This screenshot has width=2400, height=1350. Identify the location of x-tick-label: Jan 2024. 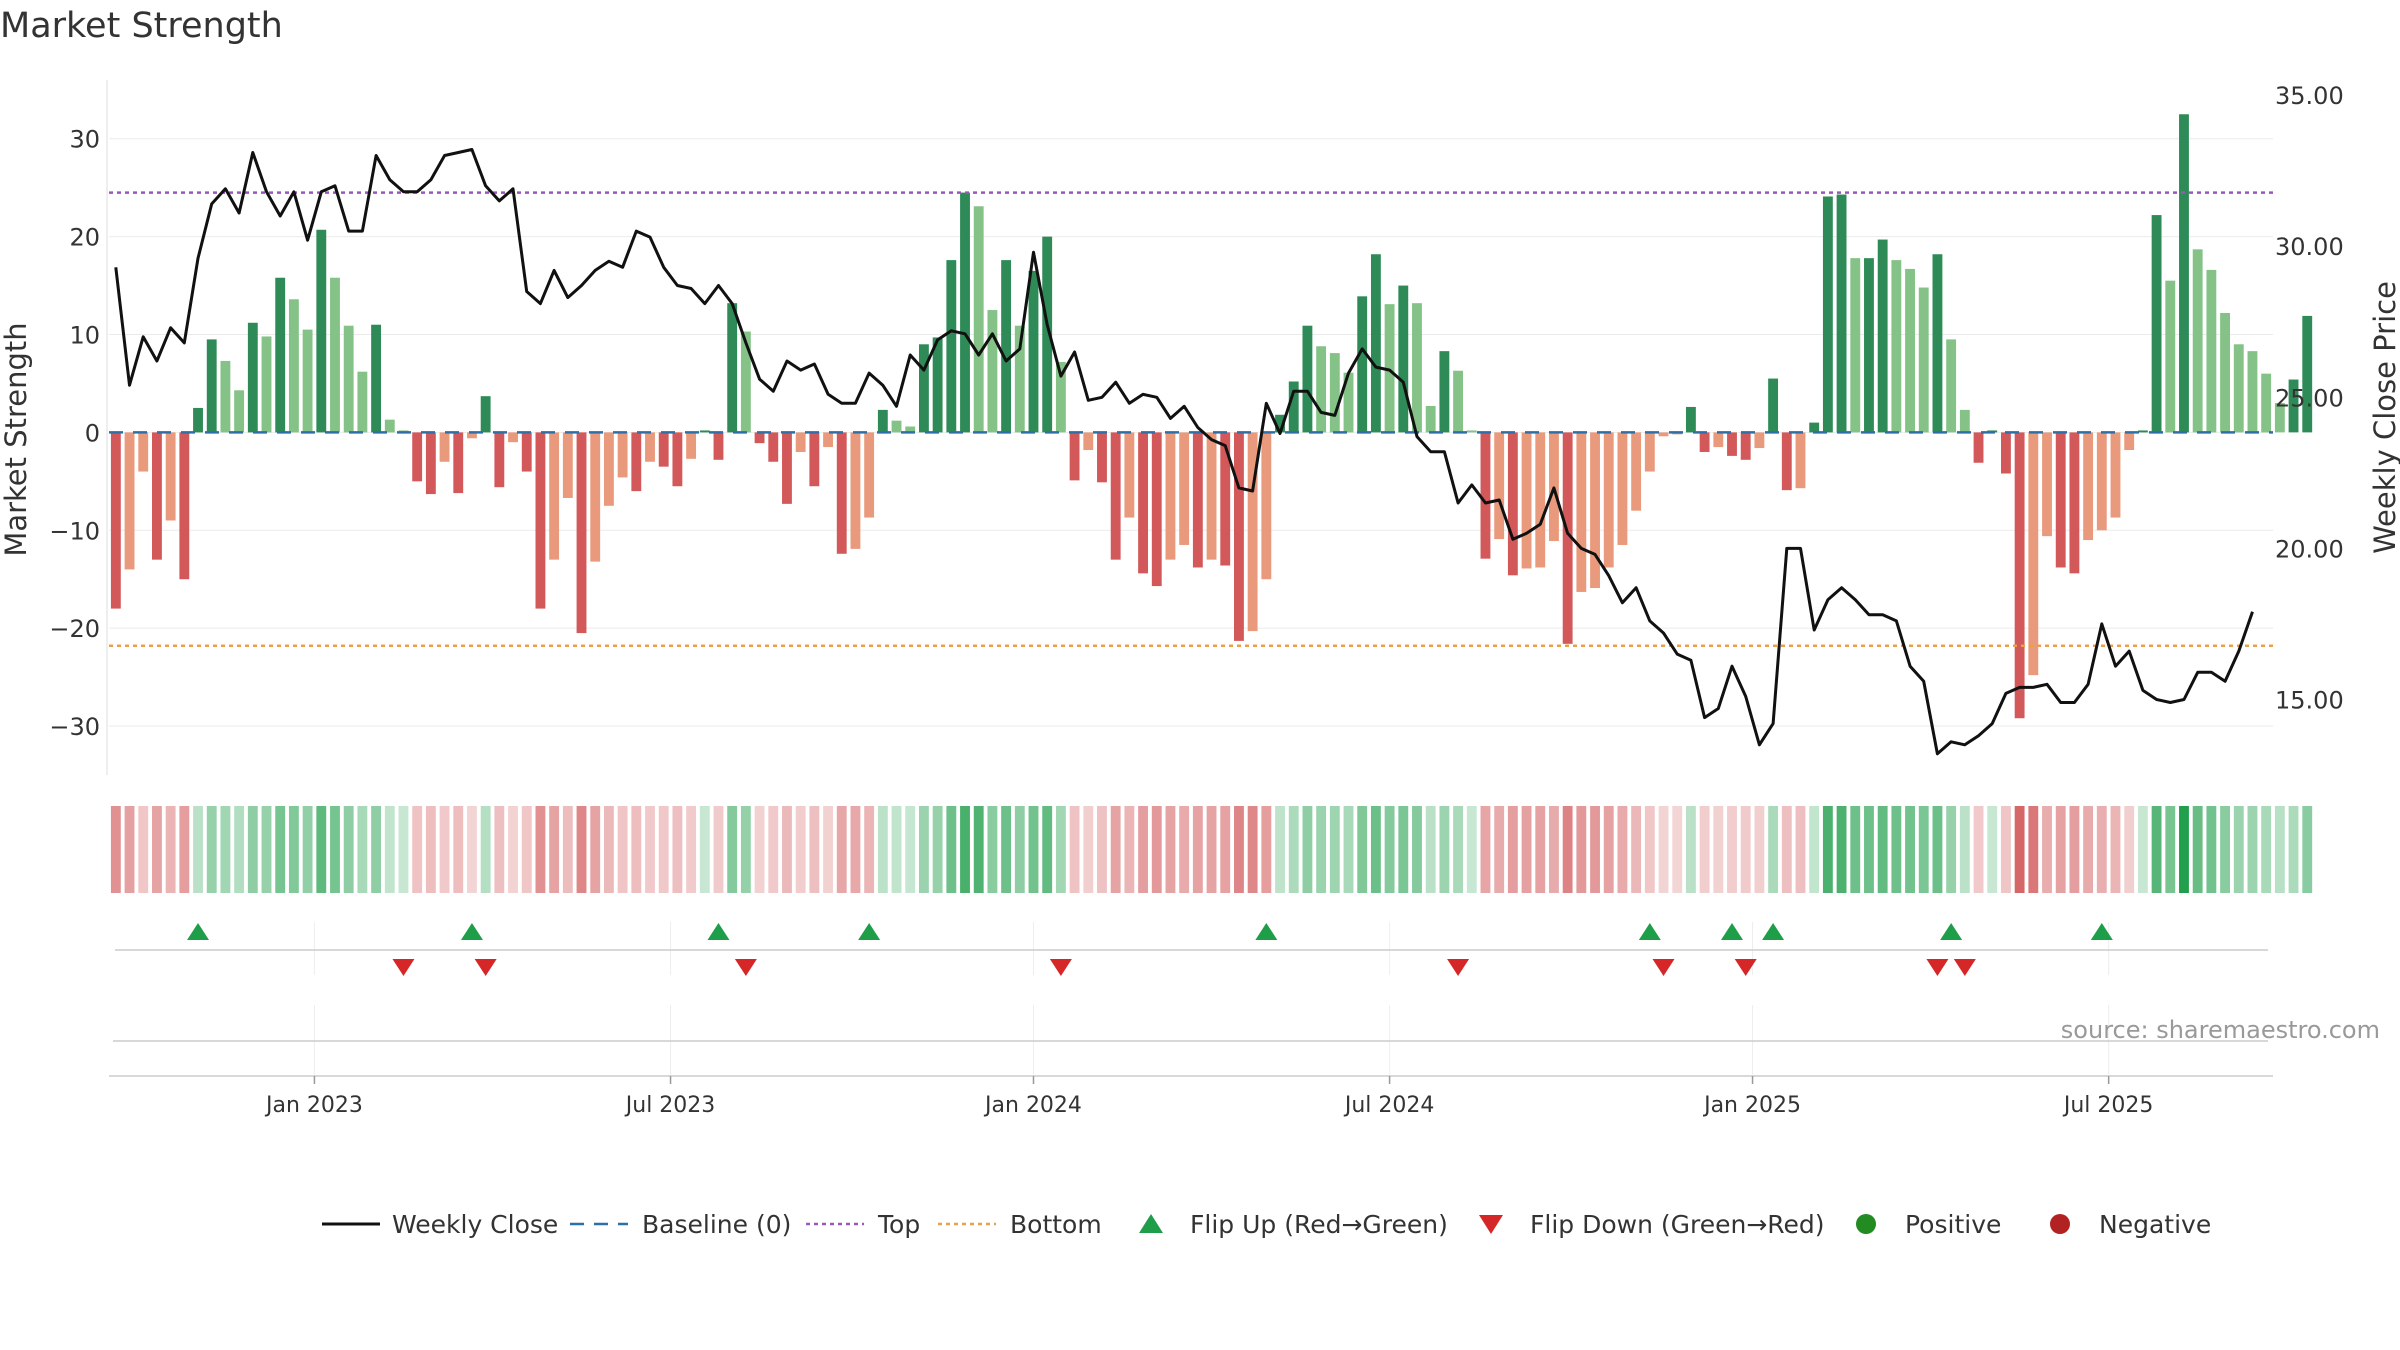
(1032, 1105).